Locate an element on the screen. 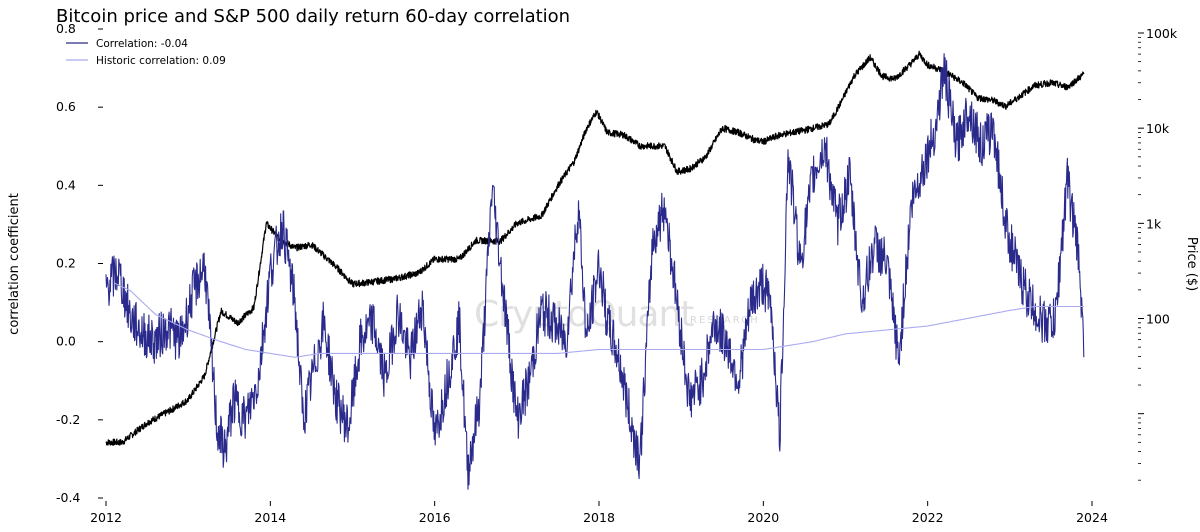  x-tick-label: 2012 is located at coordinates (106, 517).